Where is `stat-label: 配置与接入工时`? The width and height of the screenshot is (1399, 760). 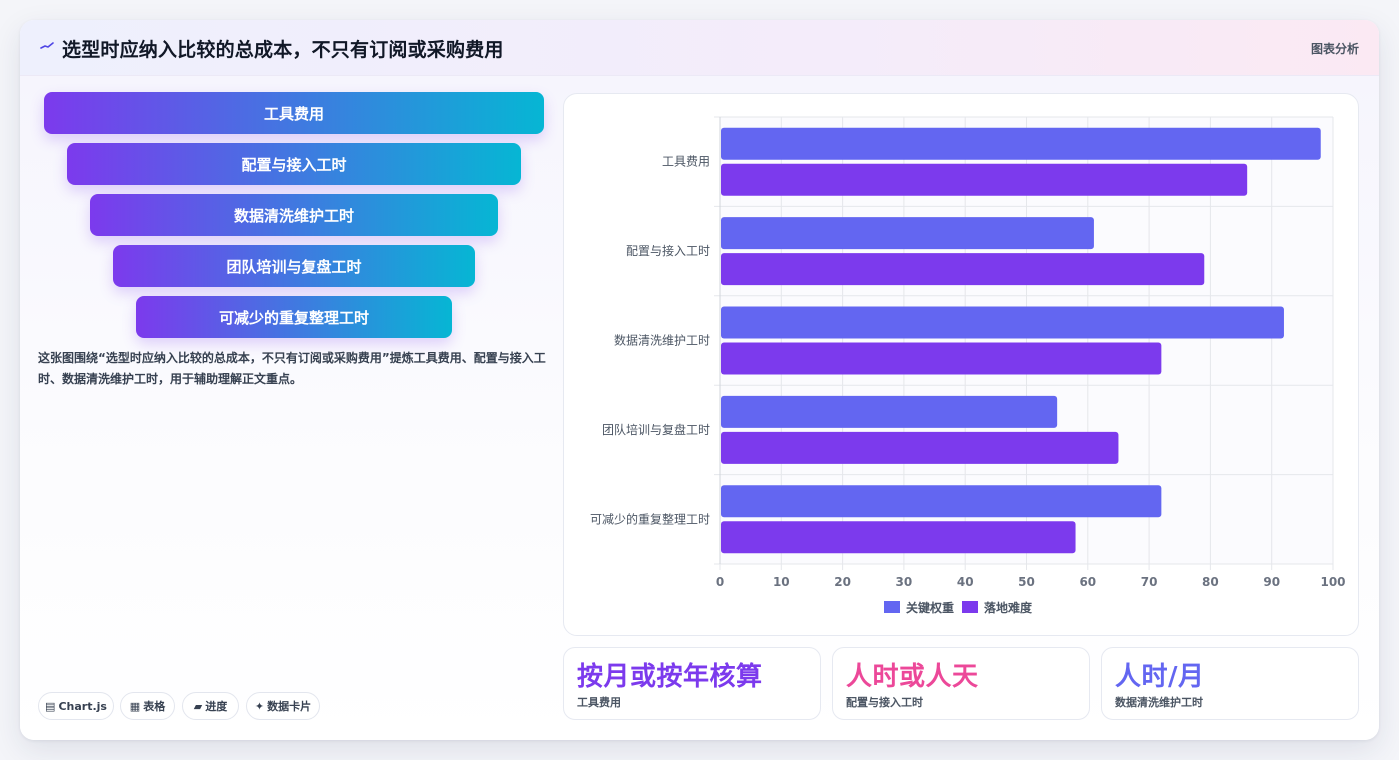 stat-label: 配置与接入工时 is located at coordinates (884, 702).